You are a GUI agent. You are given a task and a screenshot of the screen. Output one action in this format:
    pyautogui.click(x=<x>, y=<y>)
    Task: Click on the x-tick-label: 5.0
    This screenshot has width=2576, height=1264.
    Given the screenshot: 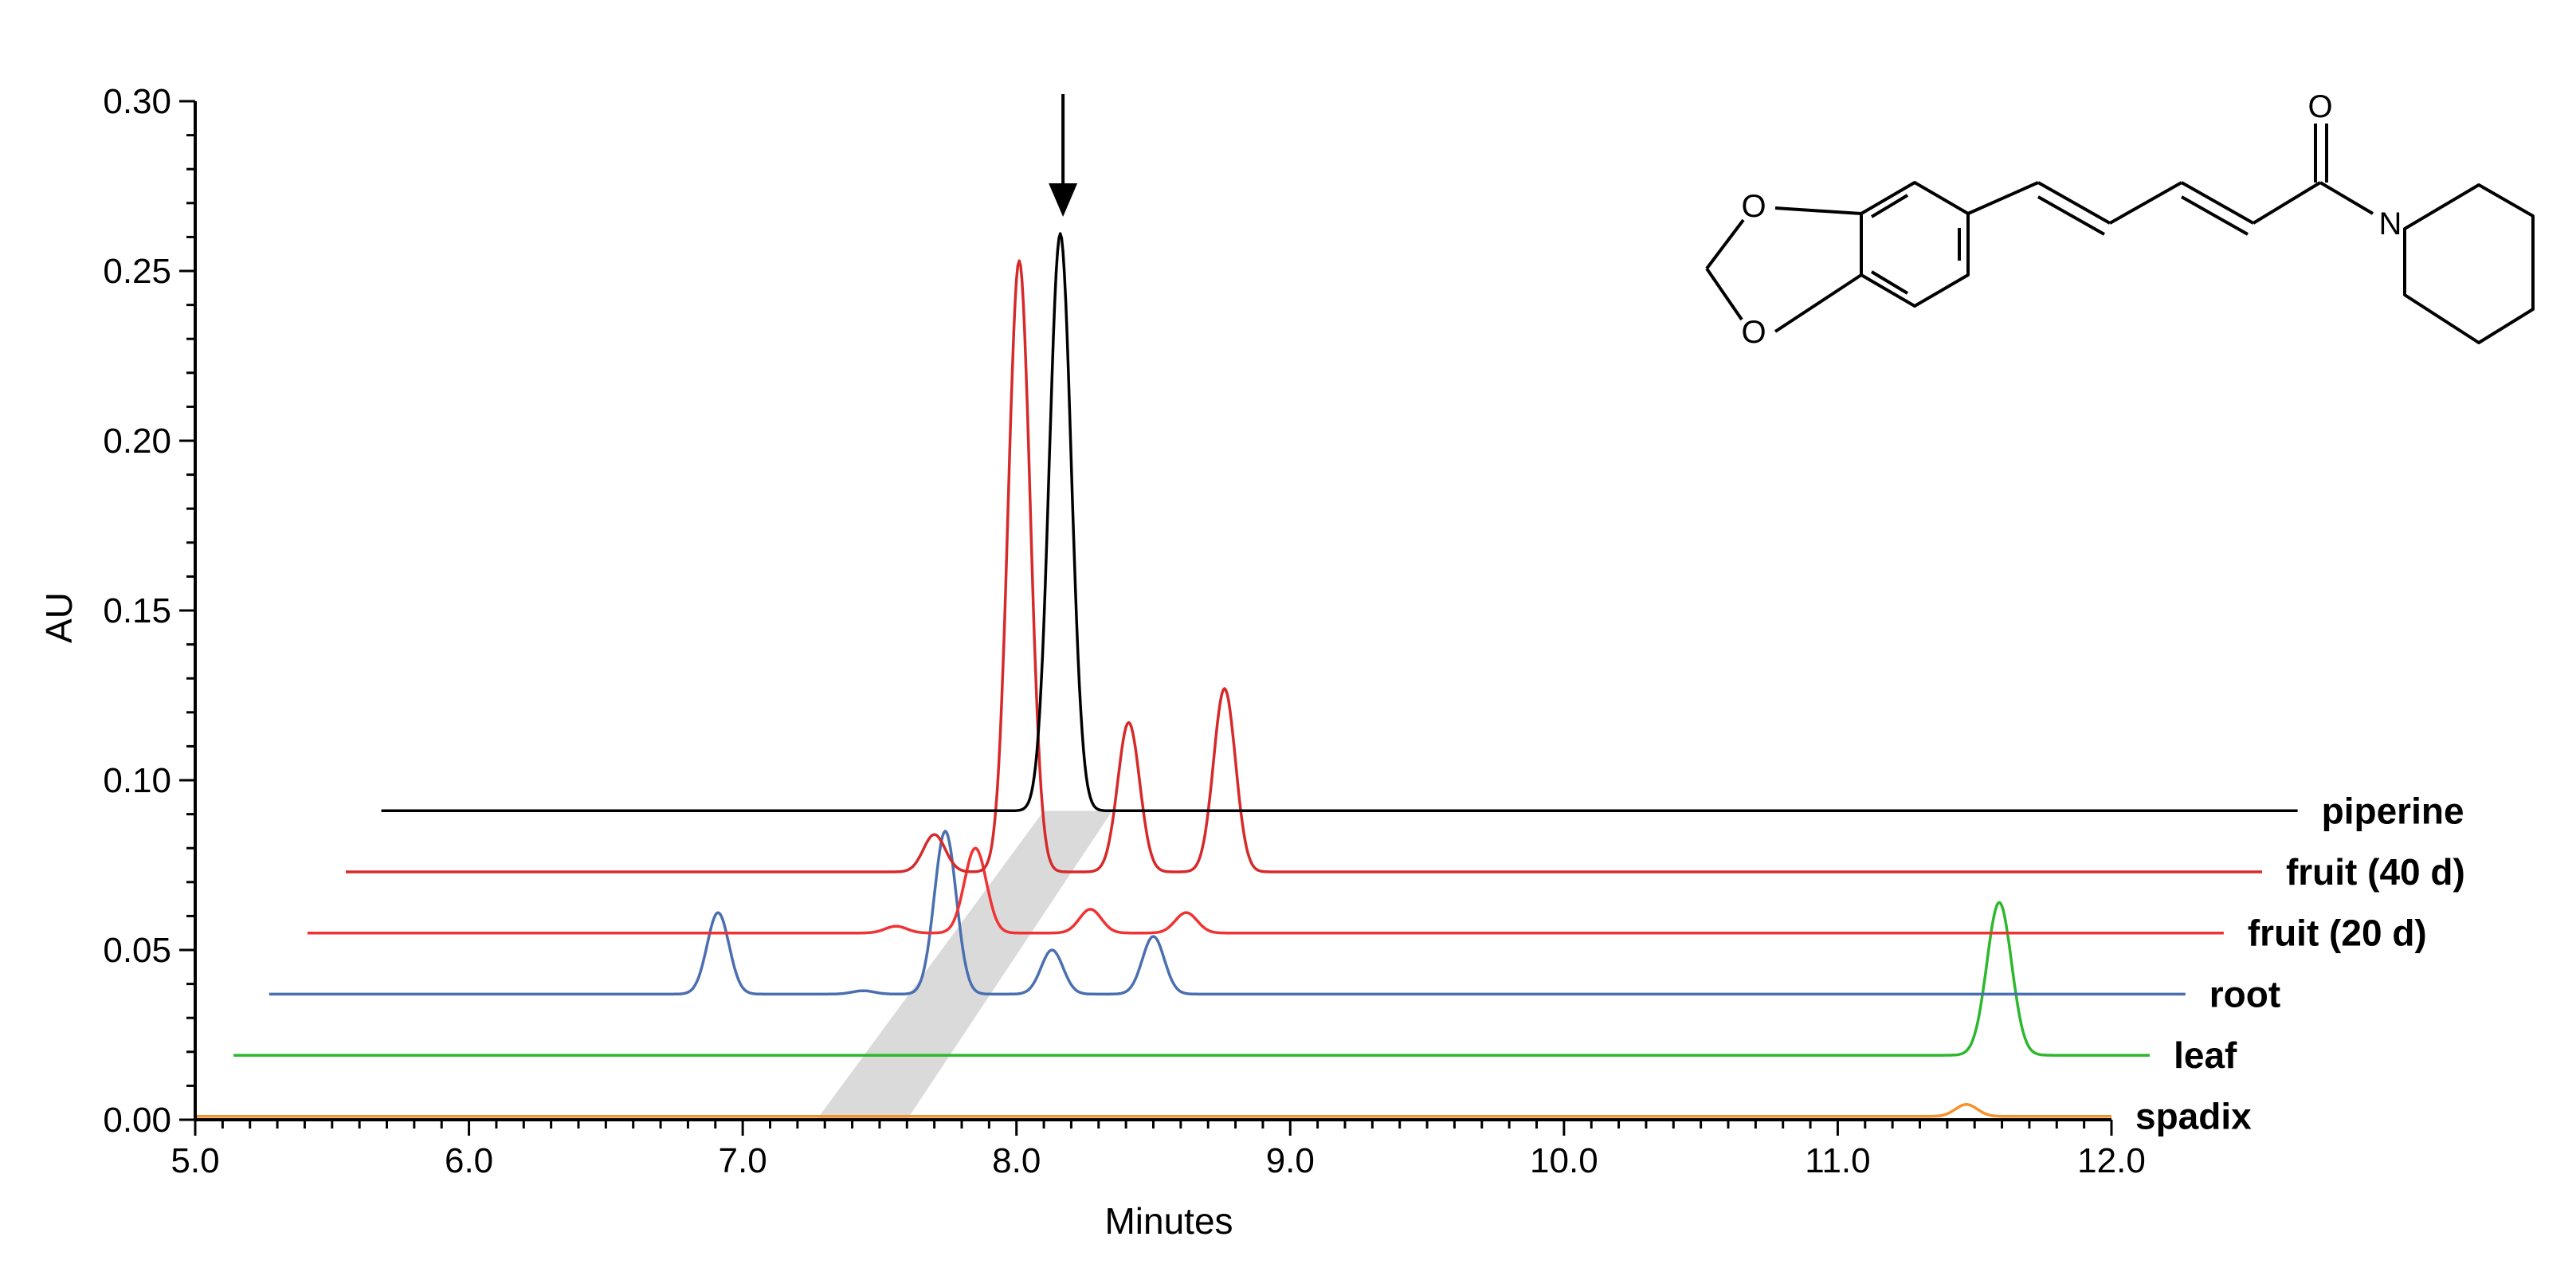 What is the action you would take?
    pyautogui.click(x=195, y=1161)
    